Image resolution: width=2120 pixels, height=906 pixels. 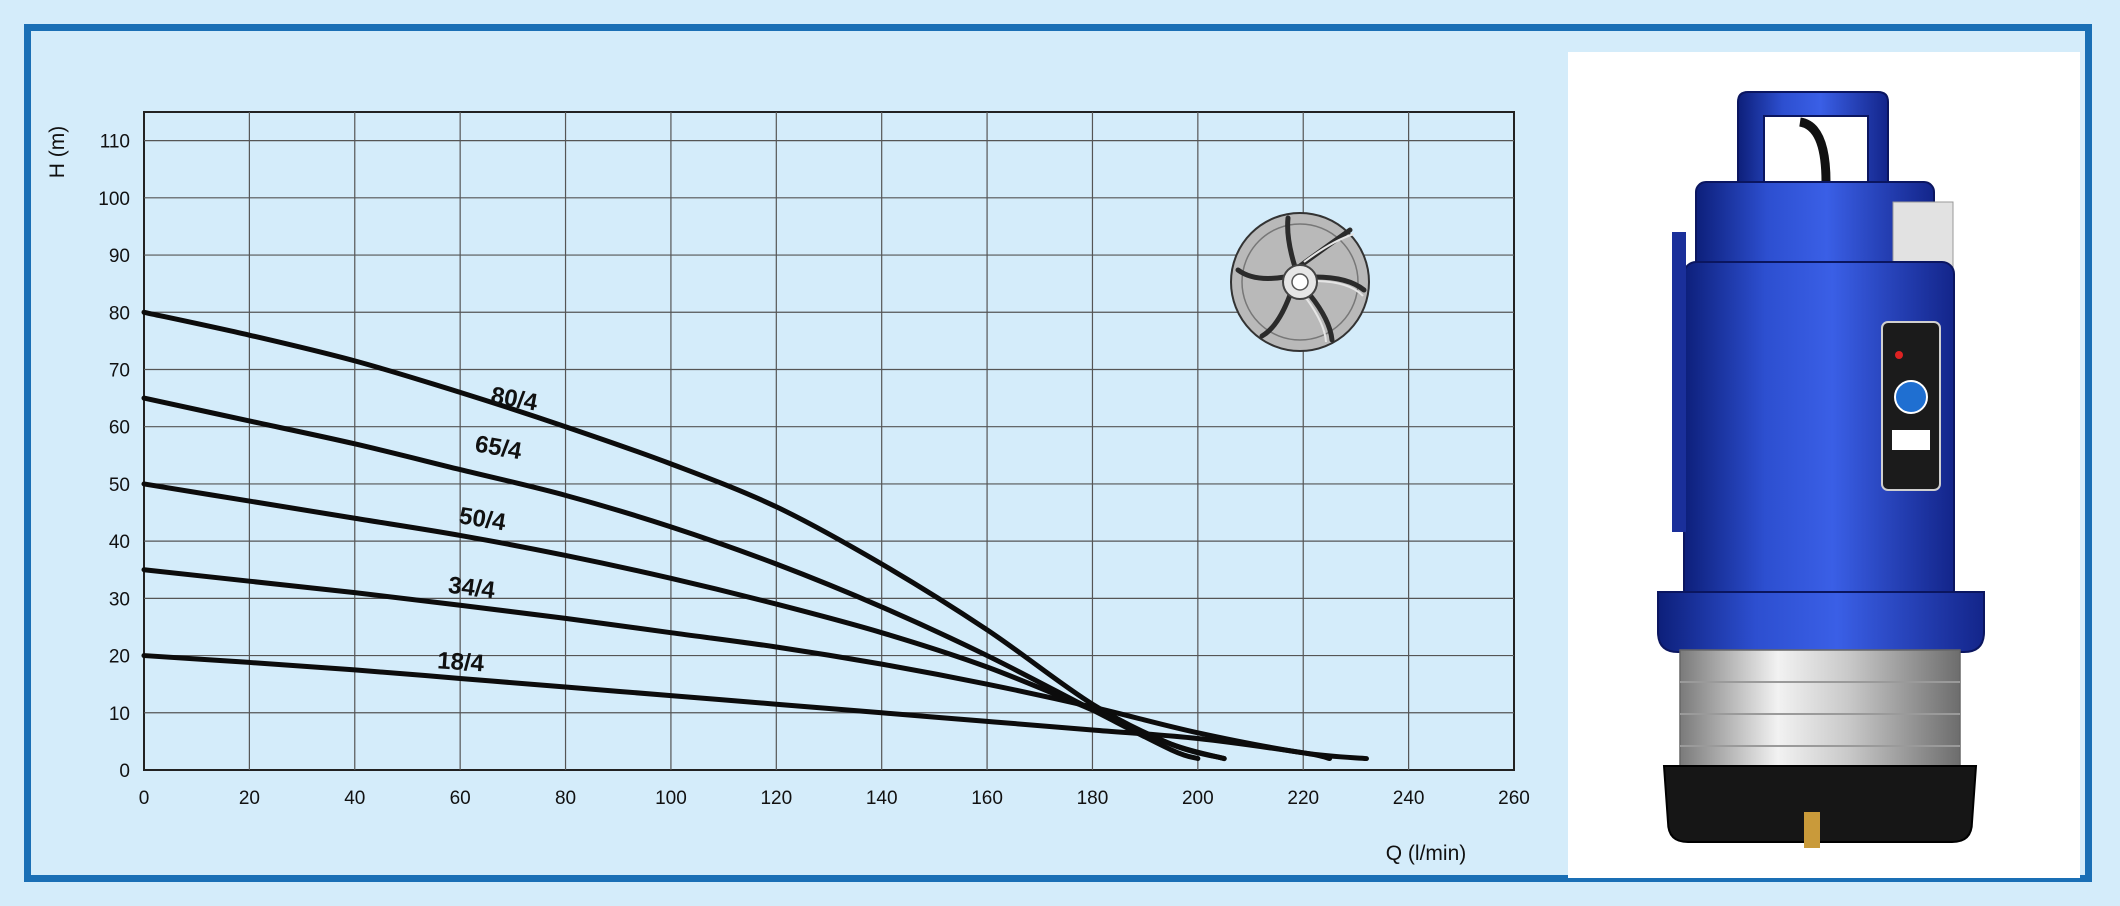 I want to click on x-tick-label: 240, so click(x=1409, y=798).